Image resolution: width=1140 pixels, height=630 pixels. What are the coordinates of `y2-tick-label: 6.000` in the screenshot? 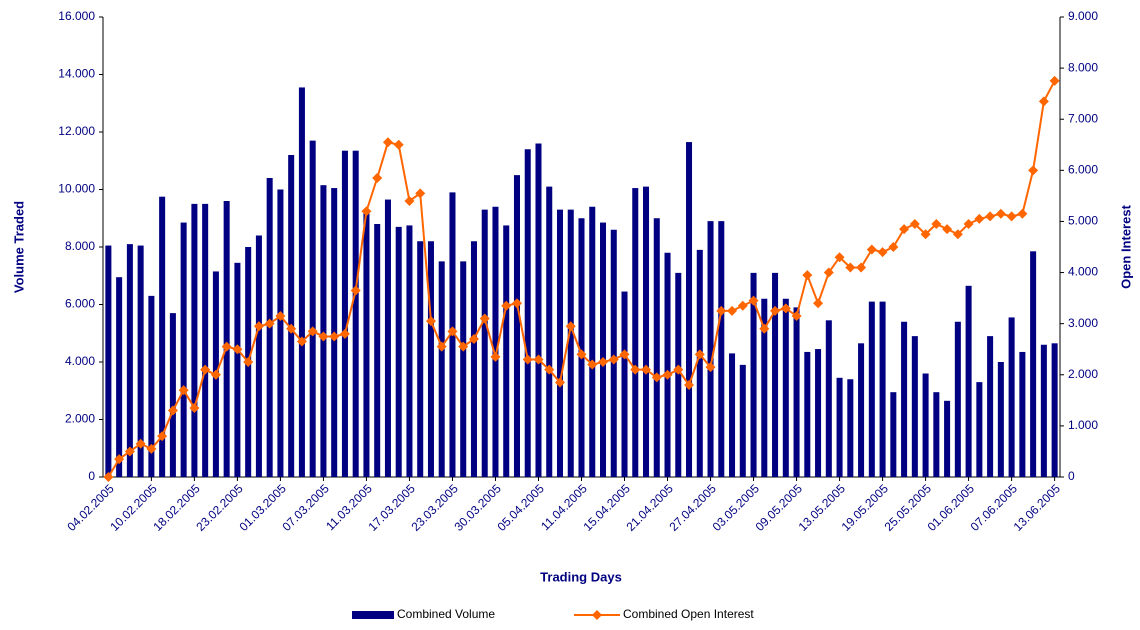 It's located at (1083, 170).